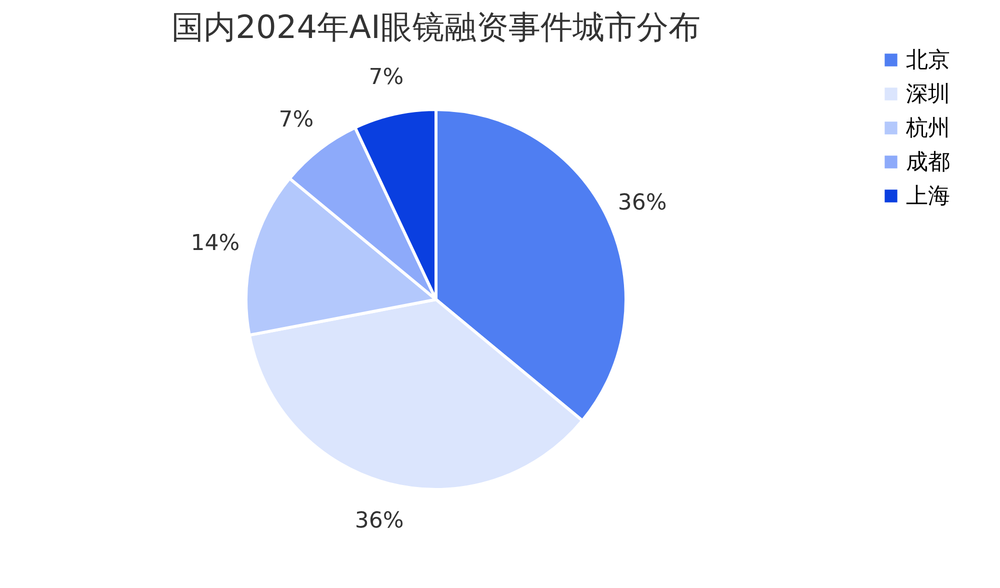  Describe the element at coordinates (928, 94) in the screenshot. I see `legend-label: 深圳` at that location.